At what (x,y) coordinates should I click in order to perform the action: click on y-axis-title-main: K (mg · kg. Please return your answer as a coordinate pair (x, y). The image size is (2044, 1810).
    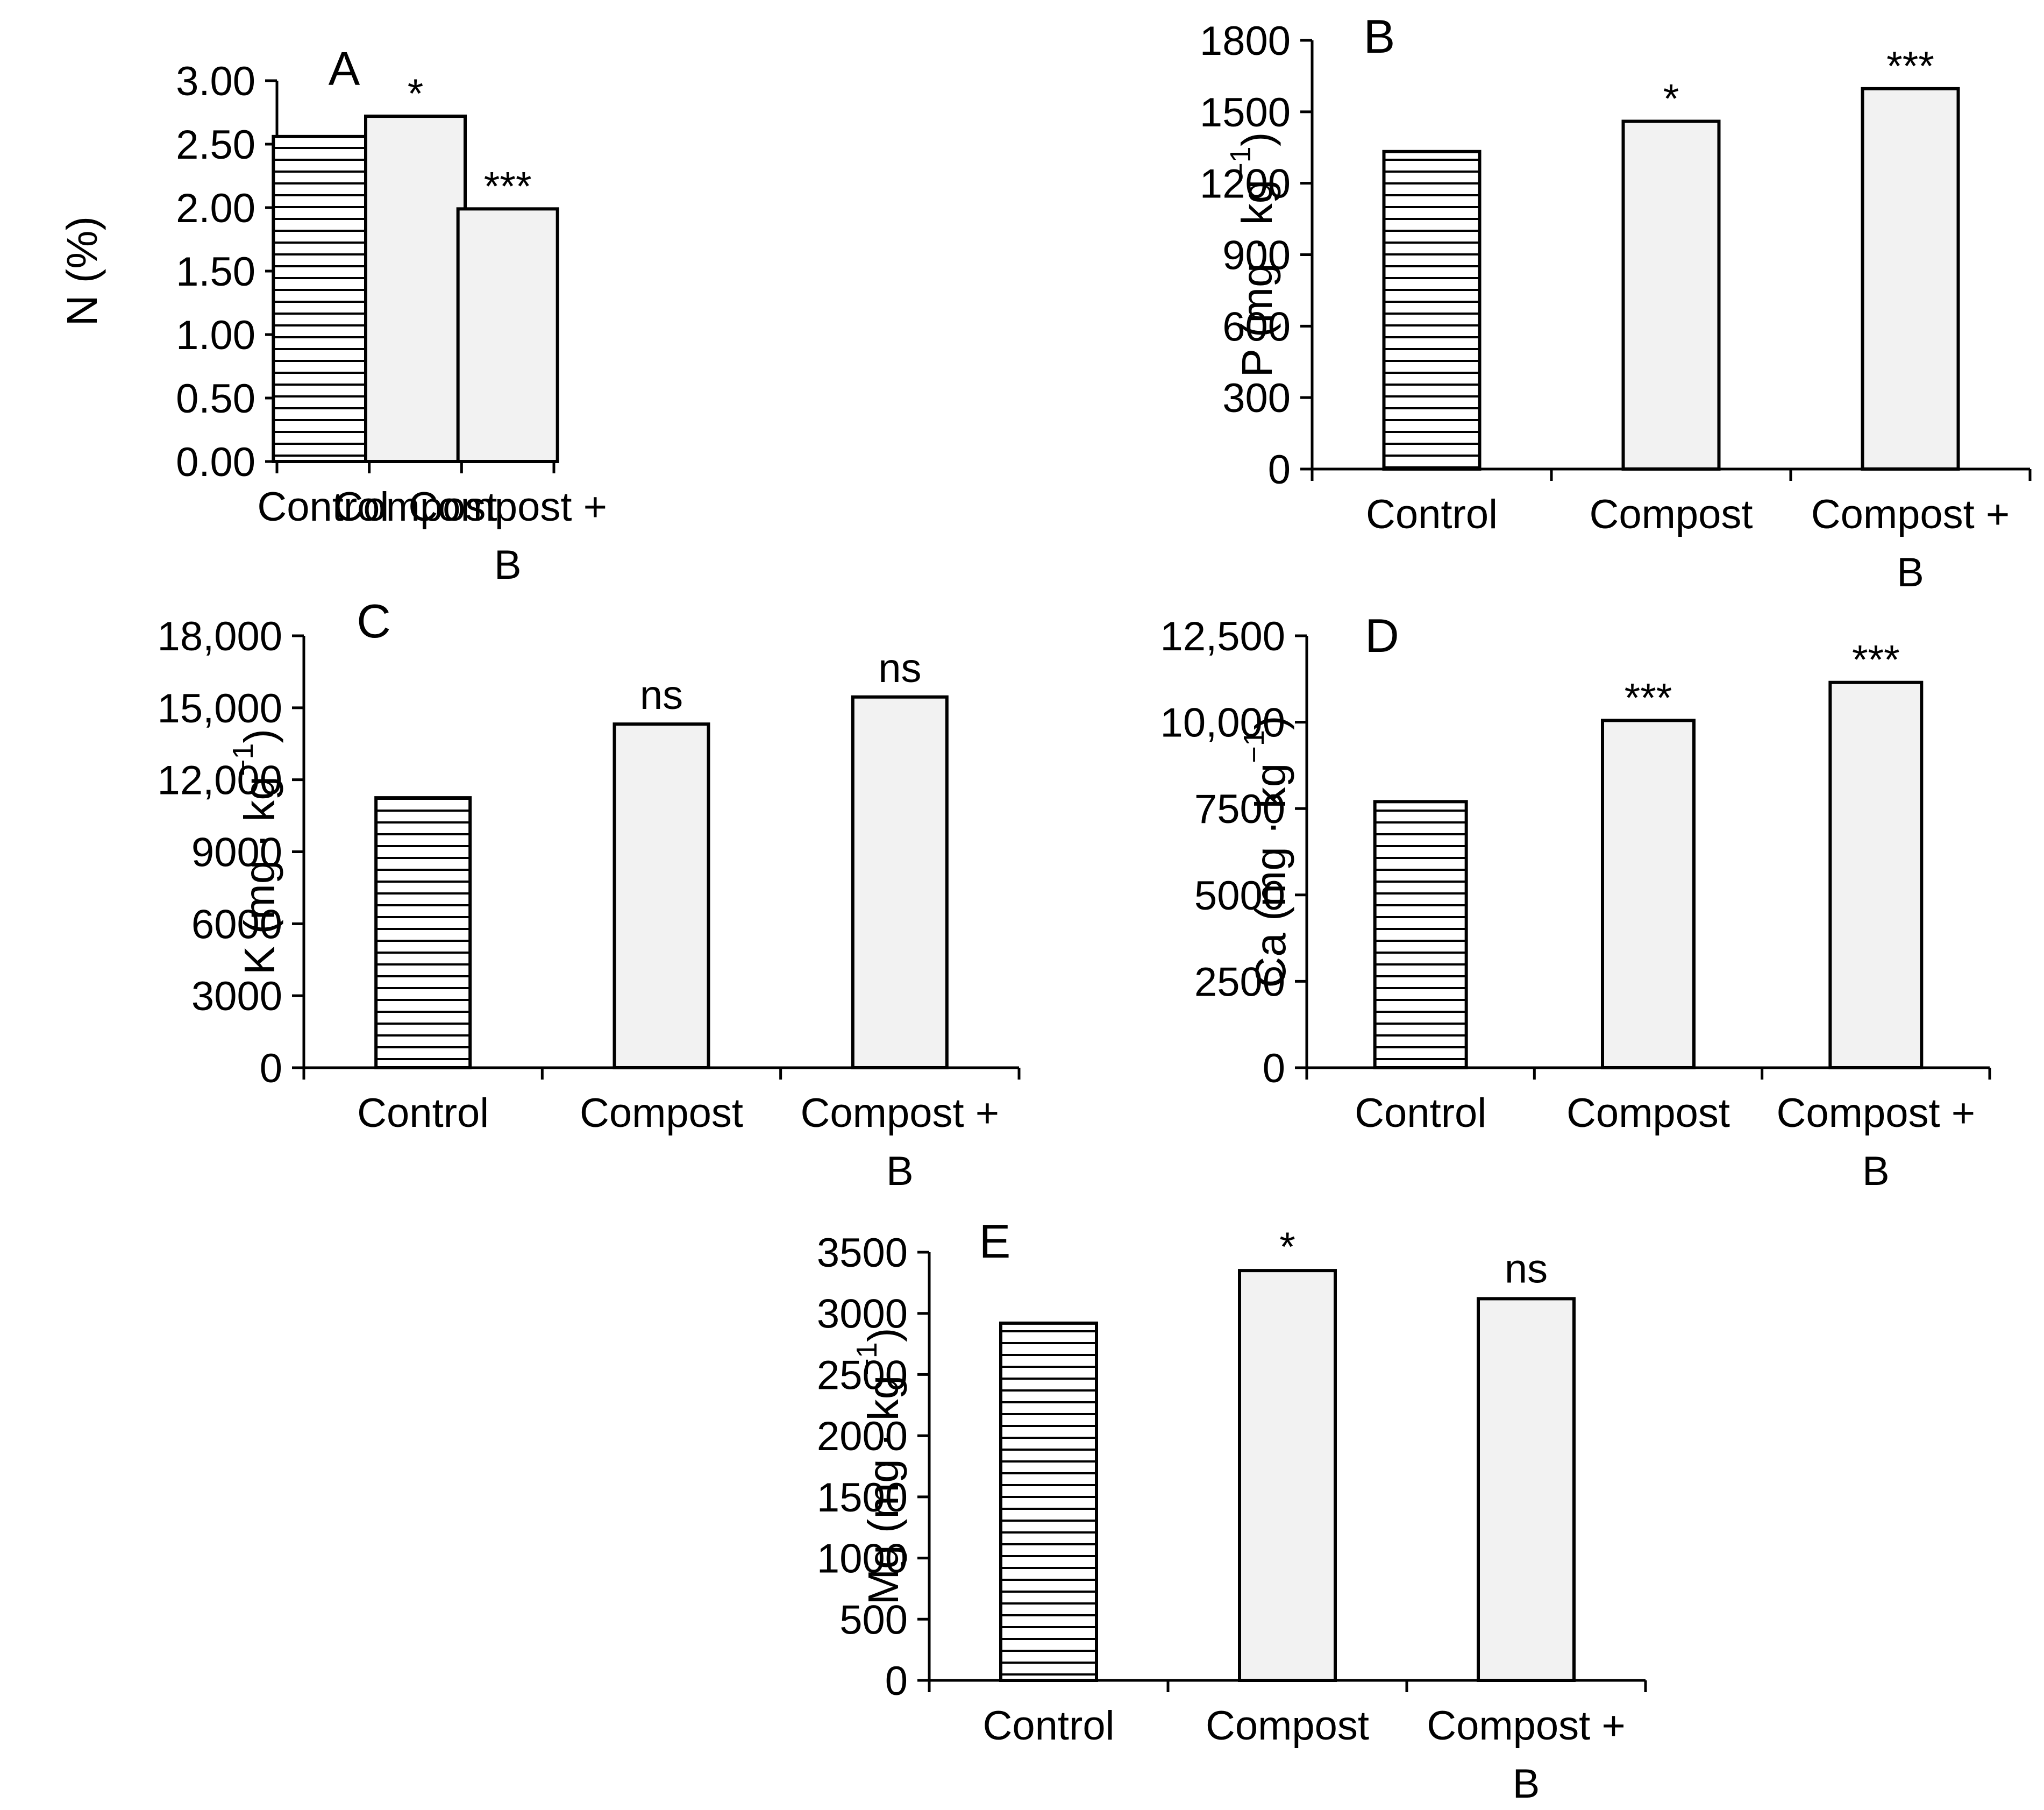
    Looking at the image, I should click on (259, 875).